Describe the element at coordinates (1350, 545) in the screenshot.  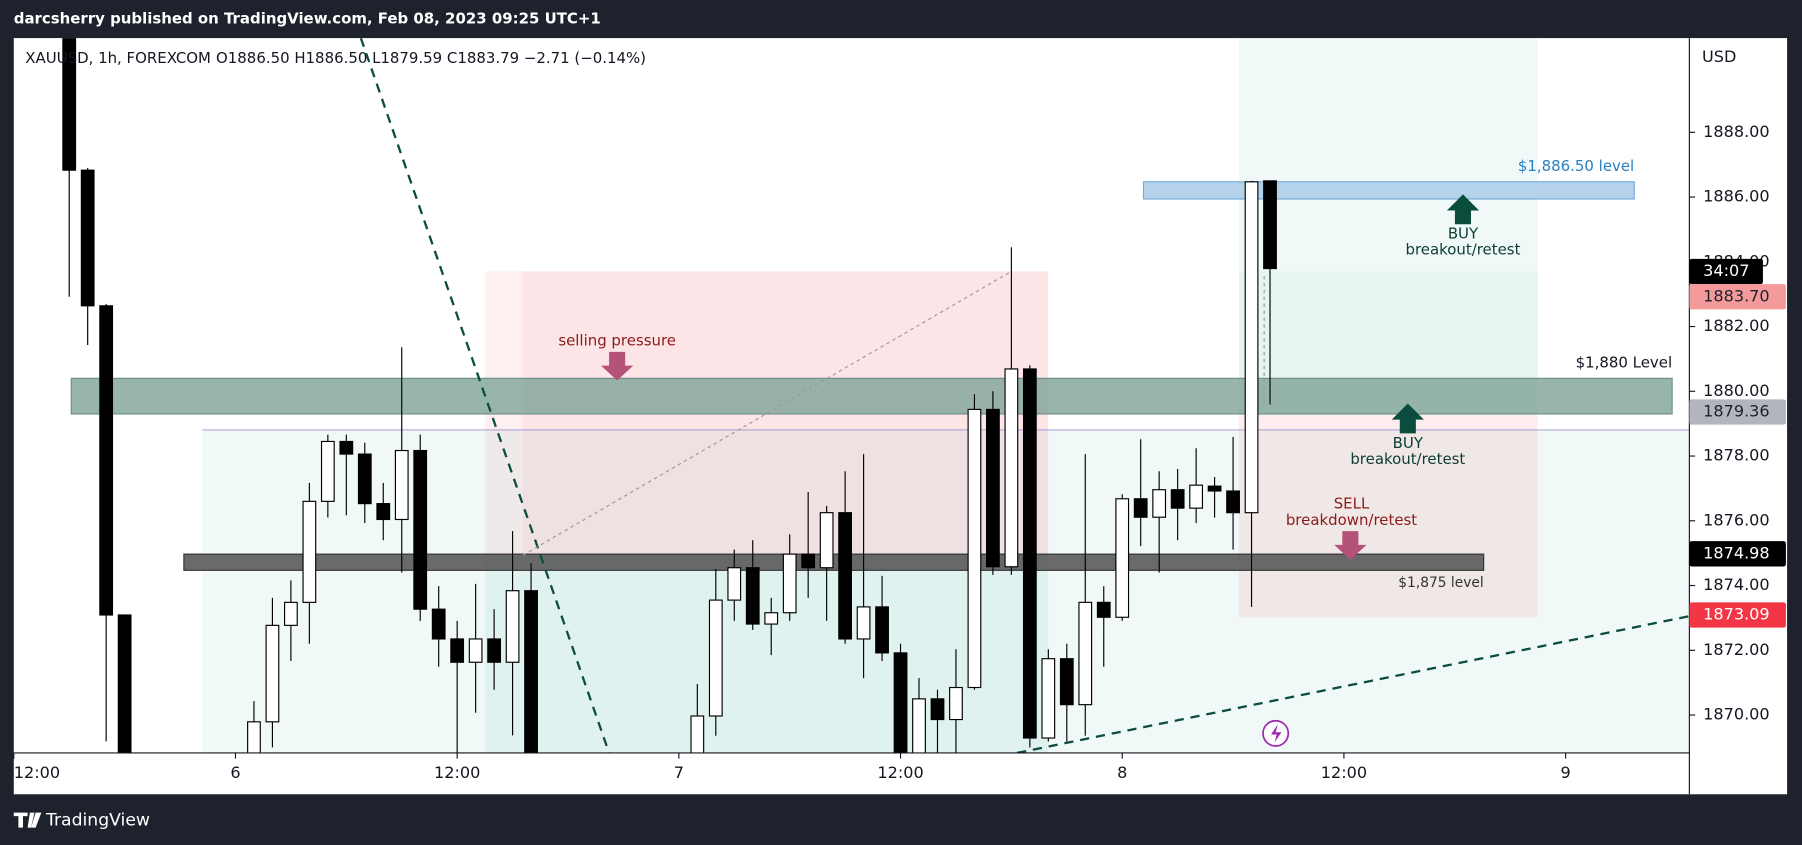
I see `arrow-down` at that location.